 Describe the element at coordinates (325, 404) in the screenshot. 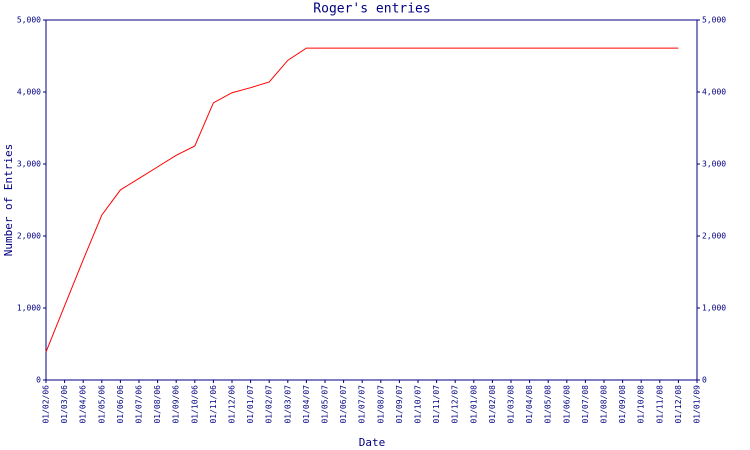

I see `x-tick-label: 01/05/07` at that location.